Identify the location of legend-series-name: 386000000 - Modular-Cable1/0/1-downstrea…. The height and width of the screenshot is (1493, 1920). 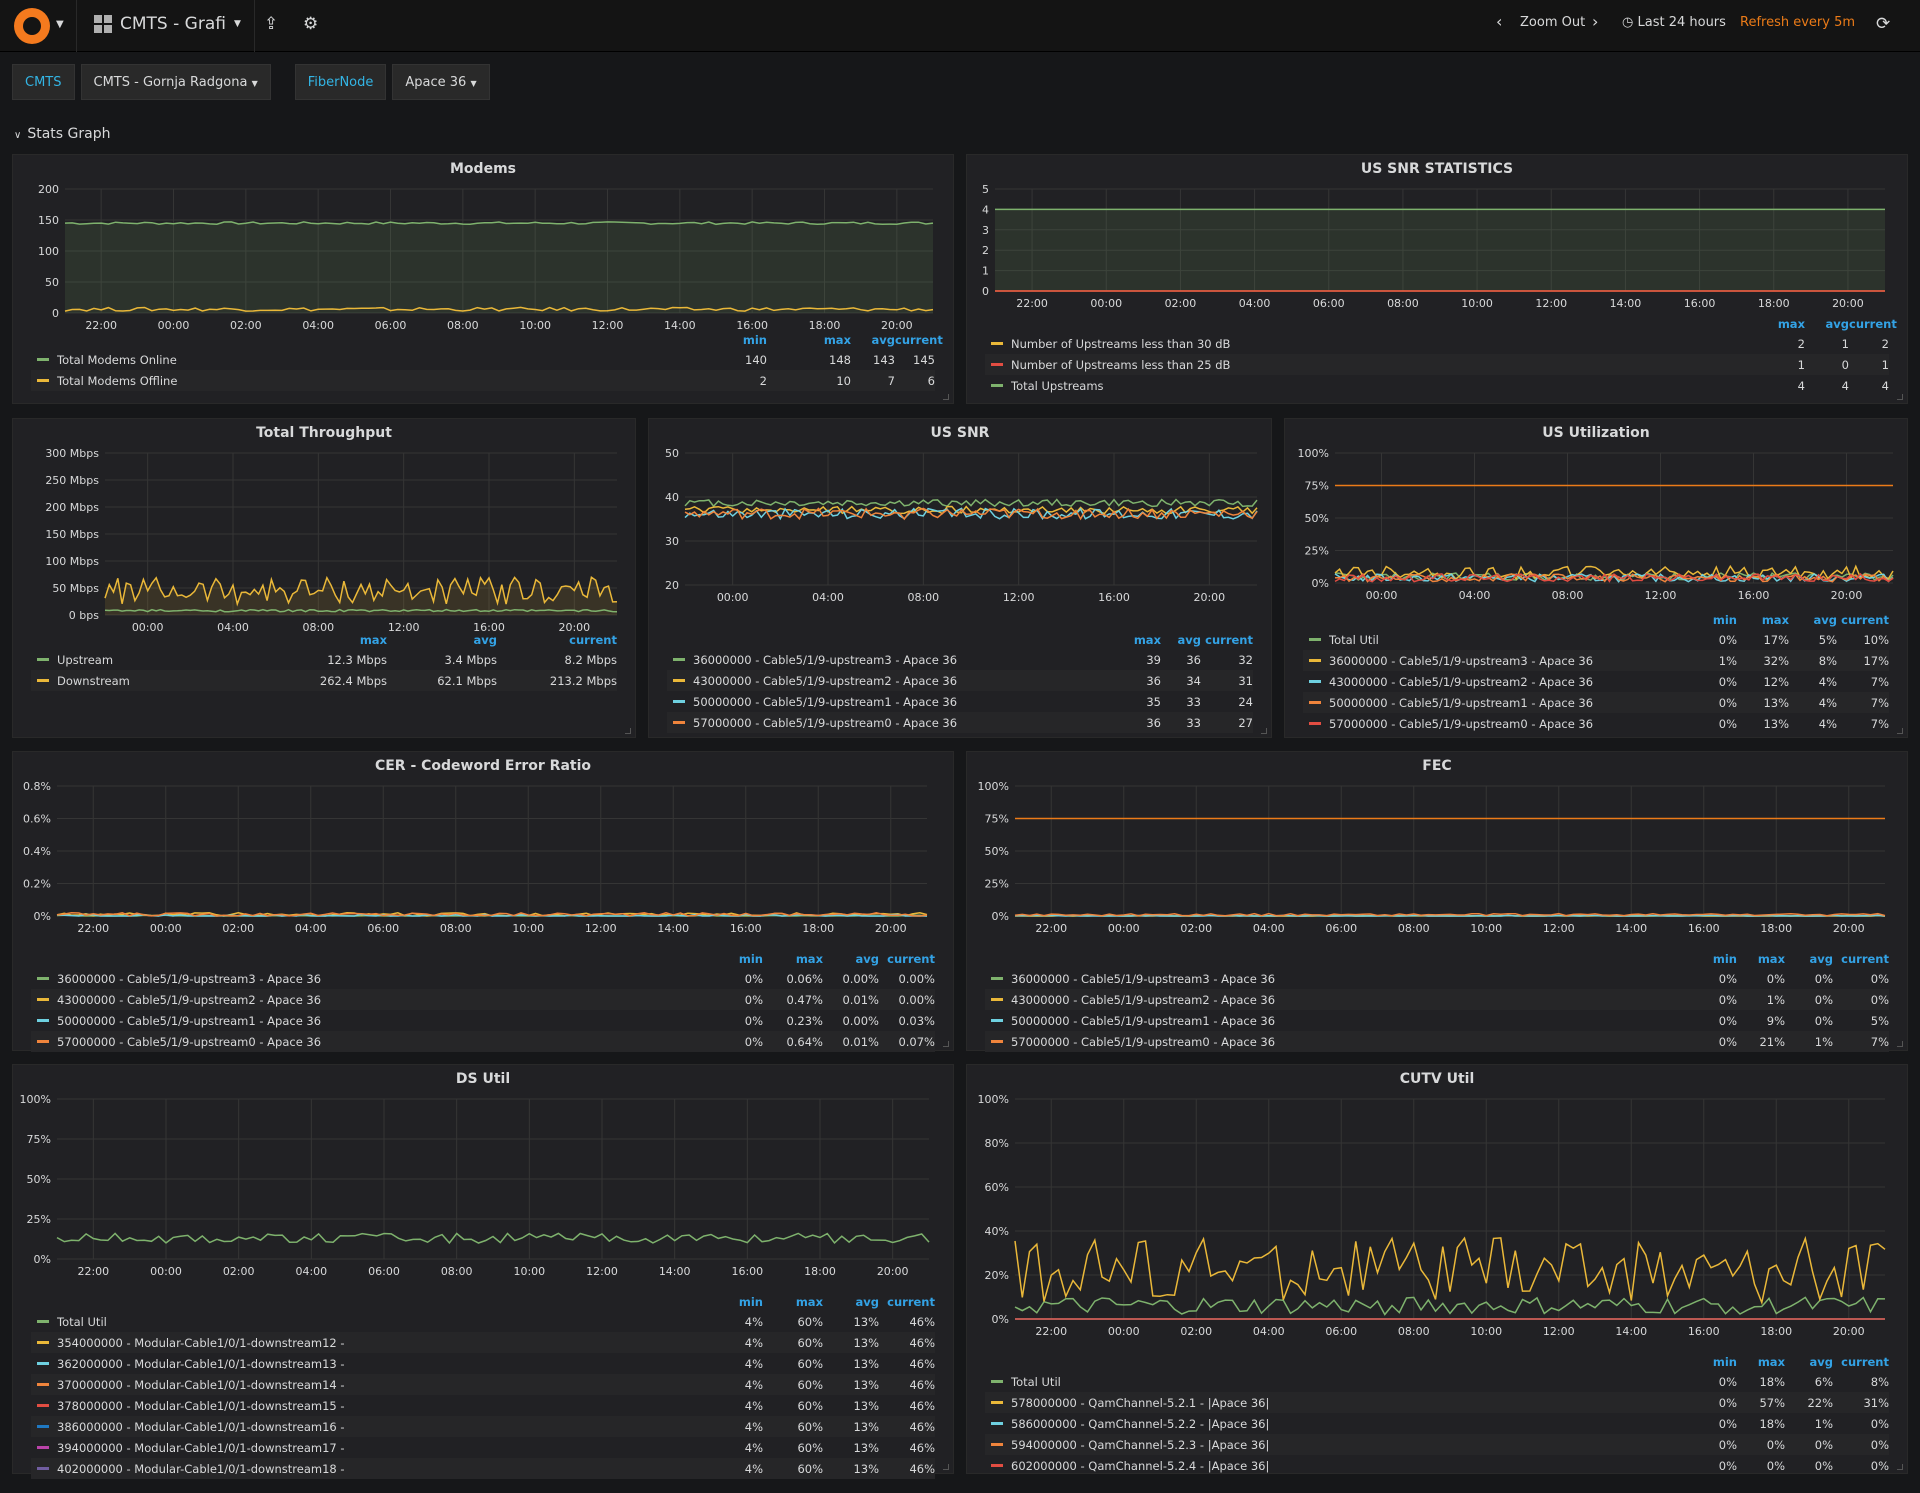
(201, 1426).